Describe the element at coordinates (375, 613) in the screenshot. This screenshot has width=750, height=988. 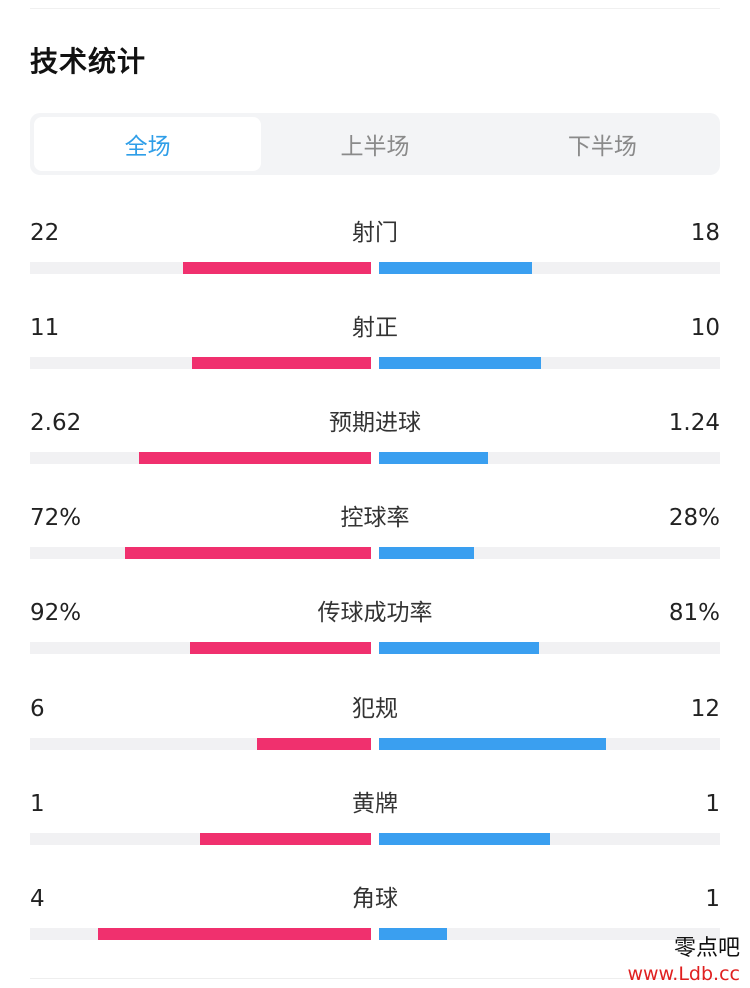
I see `stat-label: 传球成功率` at that location.